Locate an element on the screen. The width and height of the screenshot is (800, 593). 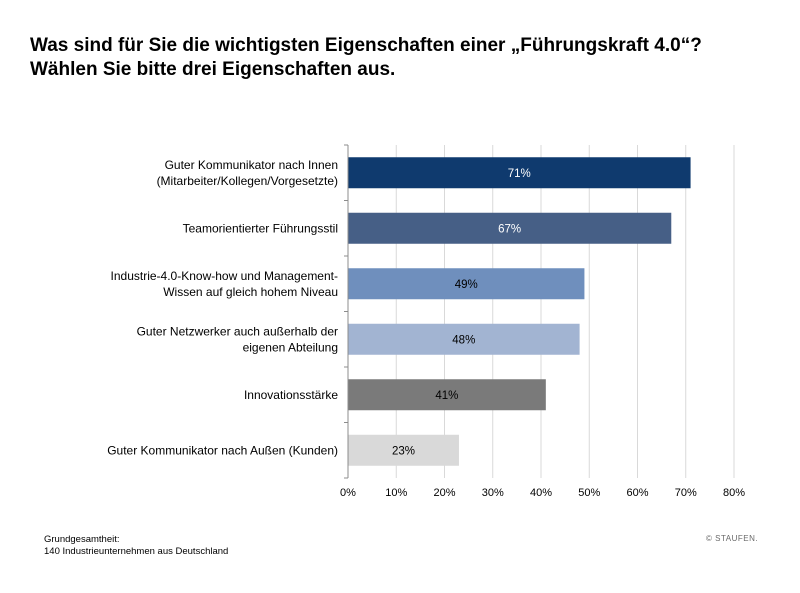
x-tick-label: 60% is located at coordinates (637, 493).